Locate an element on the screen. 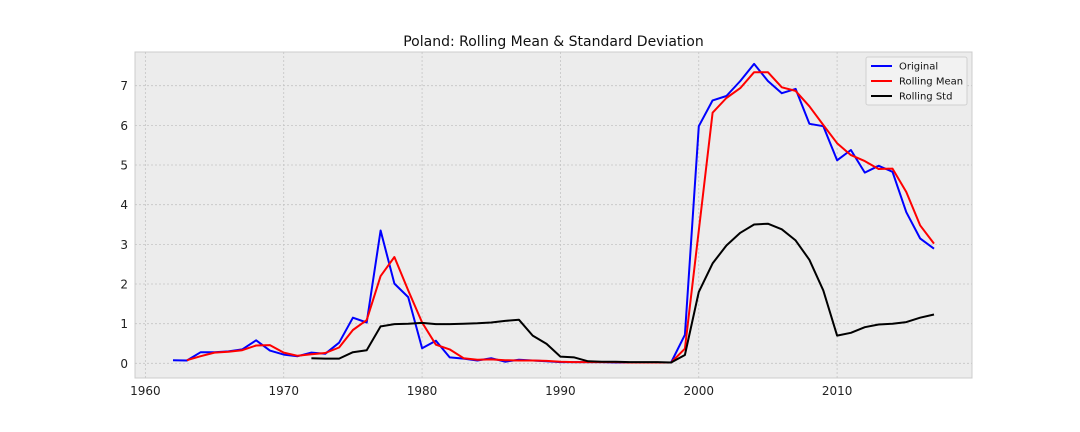 The width and height of the screenshot is (1080, 432). y-tick-label: 5 is located at coordinates (124, 166).